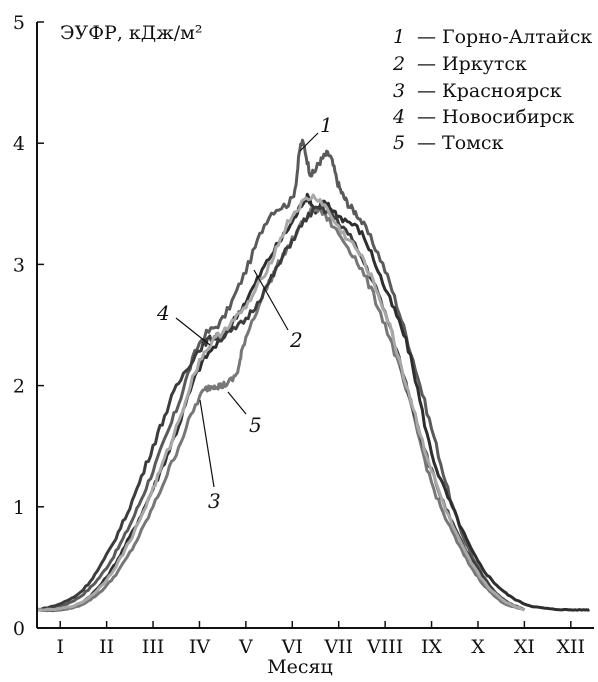 The image size is (598, 682). What do you see at coordinates (200, 647) in the screenshot?
I see `x-tick-label: IV` at bounding box center [200, 647].